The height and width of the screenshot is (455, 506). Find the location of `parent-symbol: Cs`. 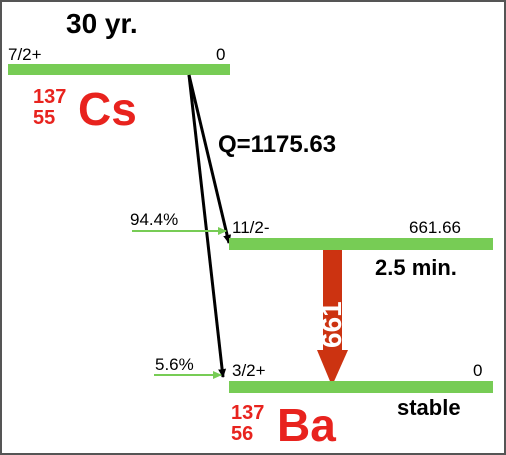

parent-symbol: Cs is located at coordinates (107, 109).